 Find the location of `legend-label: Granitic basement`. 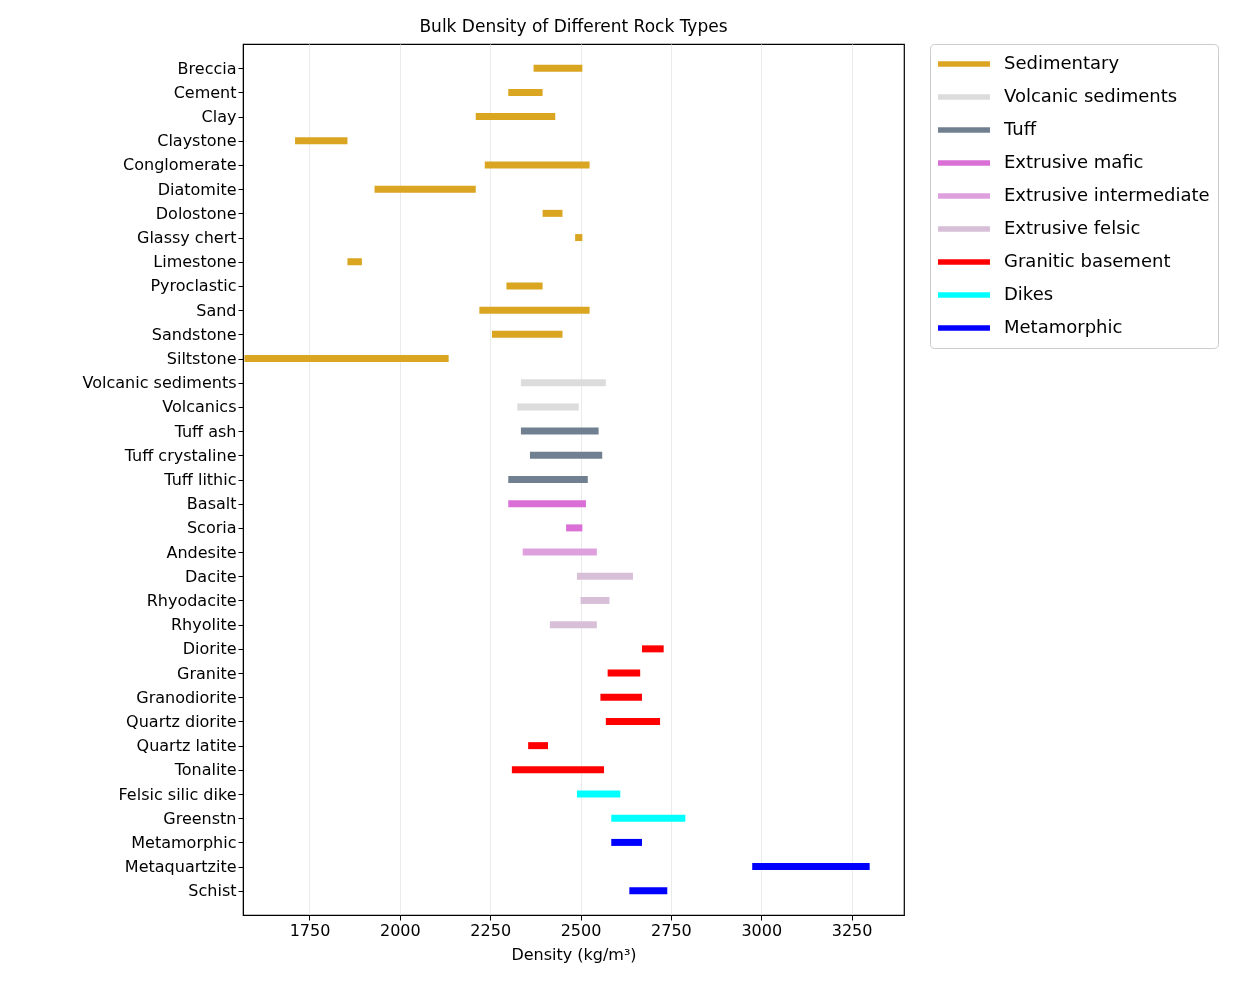

legend-label: Granitic basement is located at coordinates (1087, 260).